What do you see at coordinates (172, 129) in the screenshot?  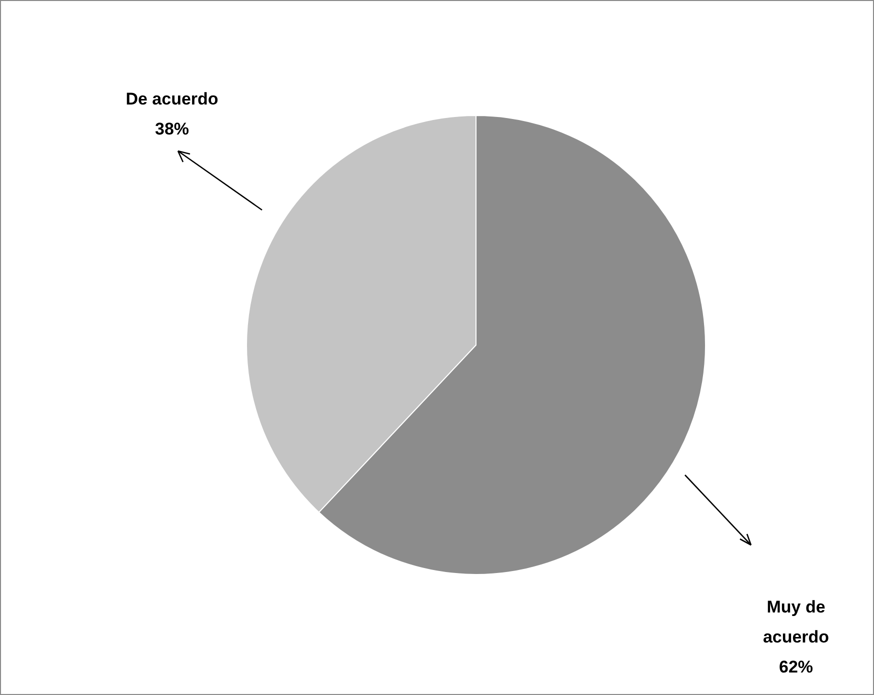 I see `data-label: 38%` at bounding box center [172, 129].